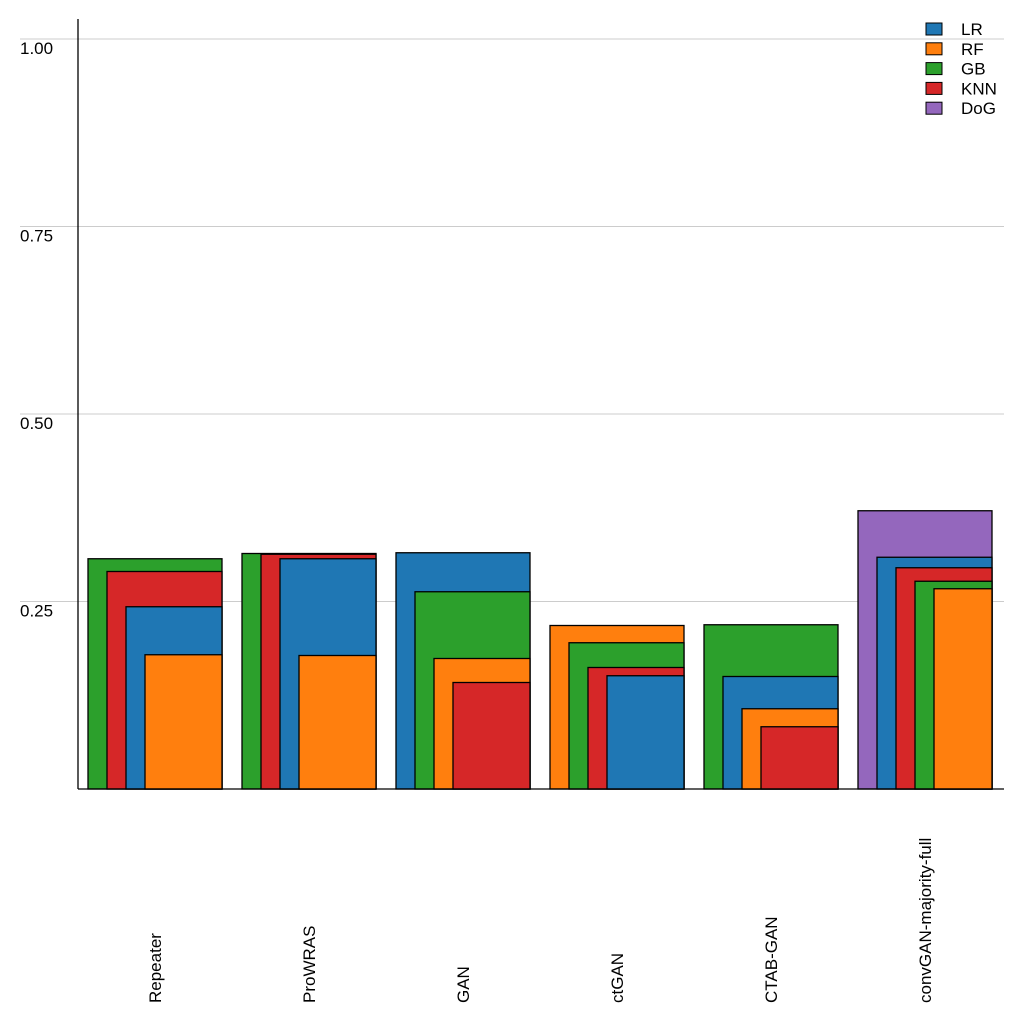 This screenshot has height=1024, width=1024. Describe the element at coordinates (36, 330) in the screenshot. I see `y-axis-ticks: 0.25 0.50 0.75 1.00` at that location.